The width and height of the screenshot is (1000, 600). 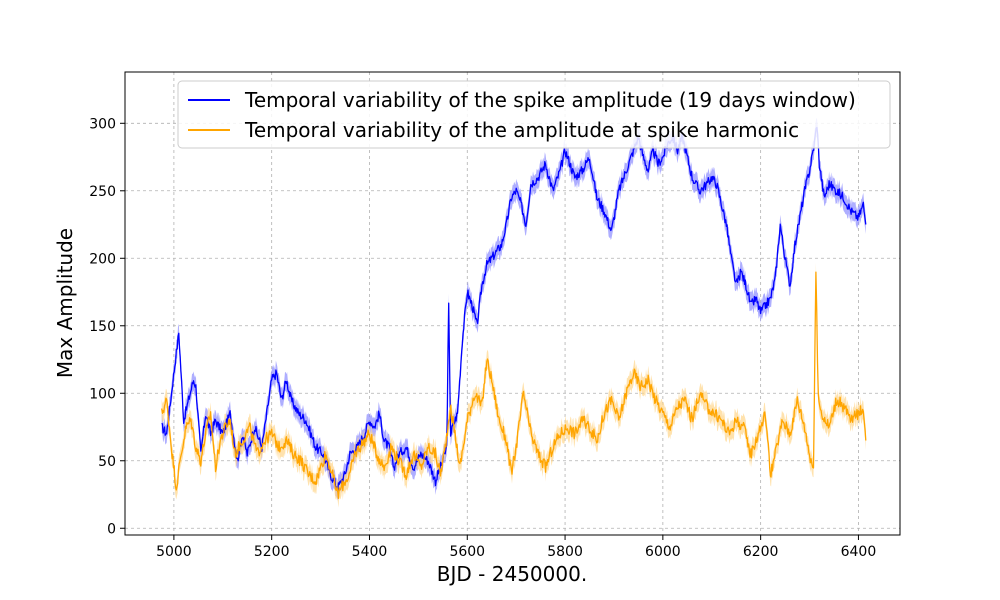 I want to click on x-tick-label: 6400, so click(x=859, y=552).